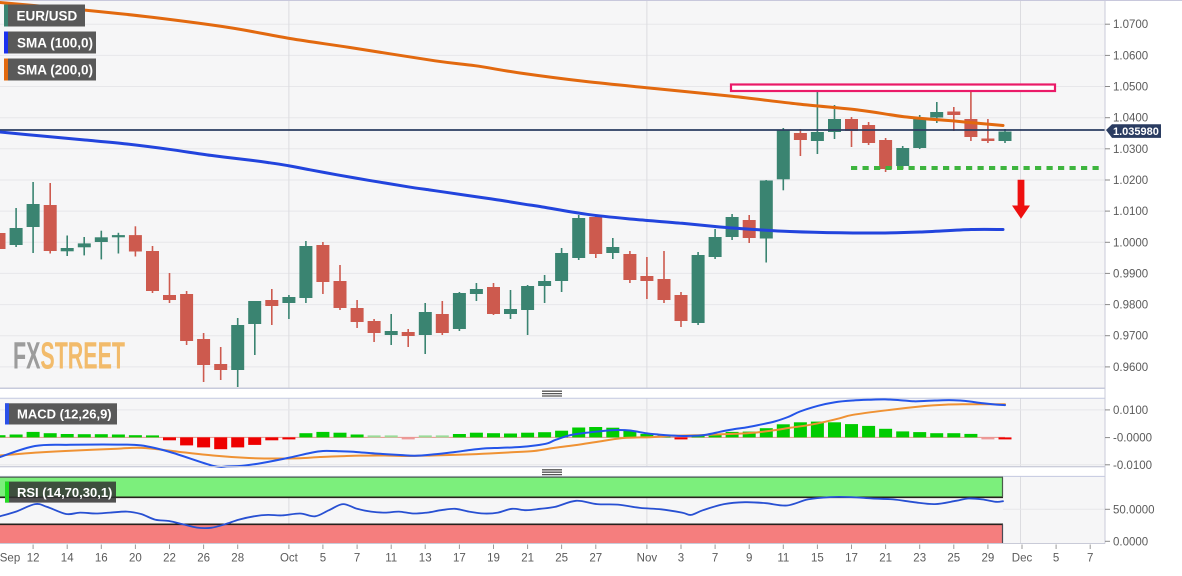 This screenshot has width=1182, height=576. I want to click on svg-text: 0.0100, so click(1130, 411).